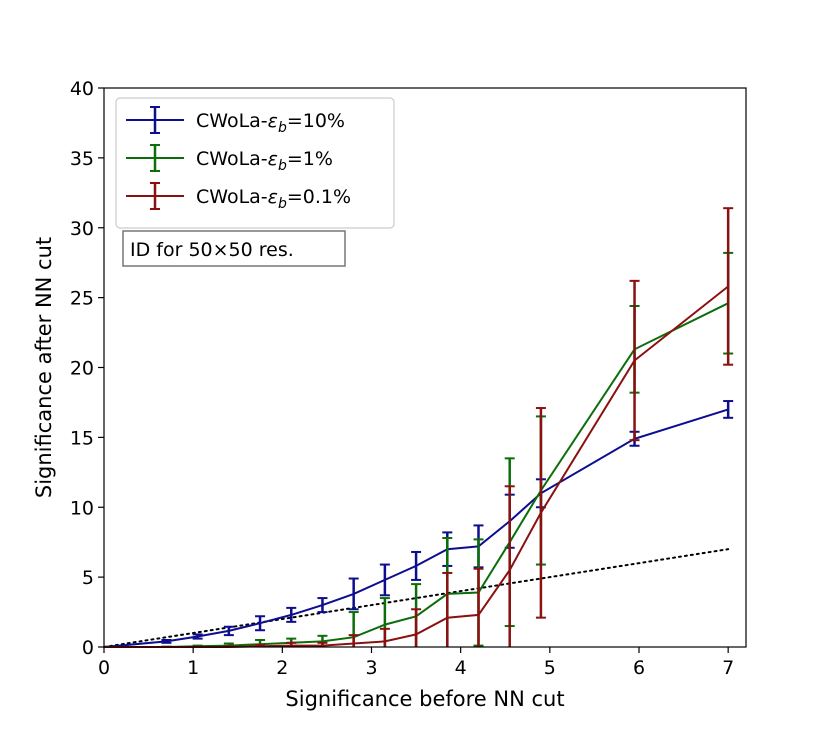 The width and height of the screenshot is (830, 731). What do you see at coordinates (44, 367) in the screenshot?
I see `y-axis-title: Significance after NN cut` at bounding box center [44, 367].